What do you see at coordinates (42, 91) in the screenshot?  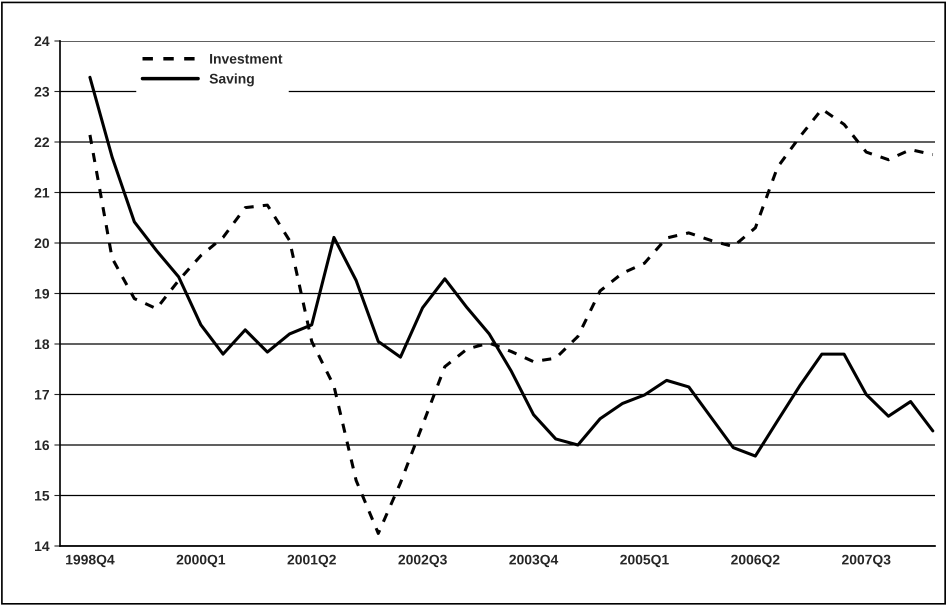 I see `y-tick-label: 23` at bounding box center [42, 91].